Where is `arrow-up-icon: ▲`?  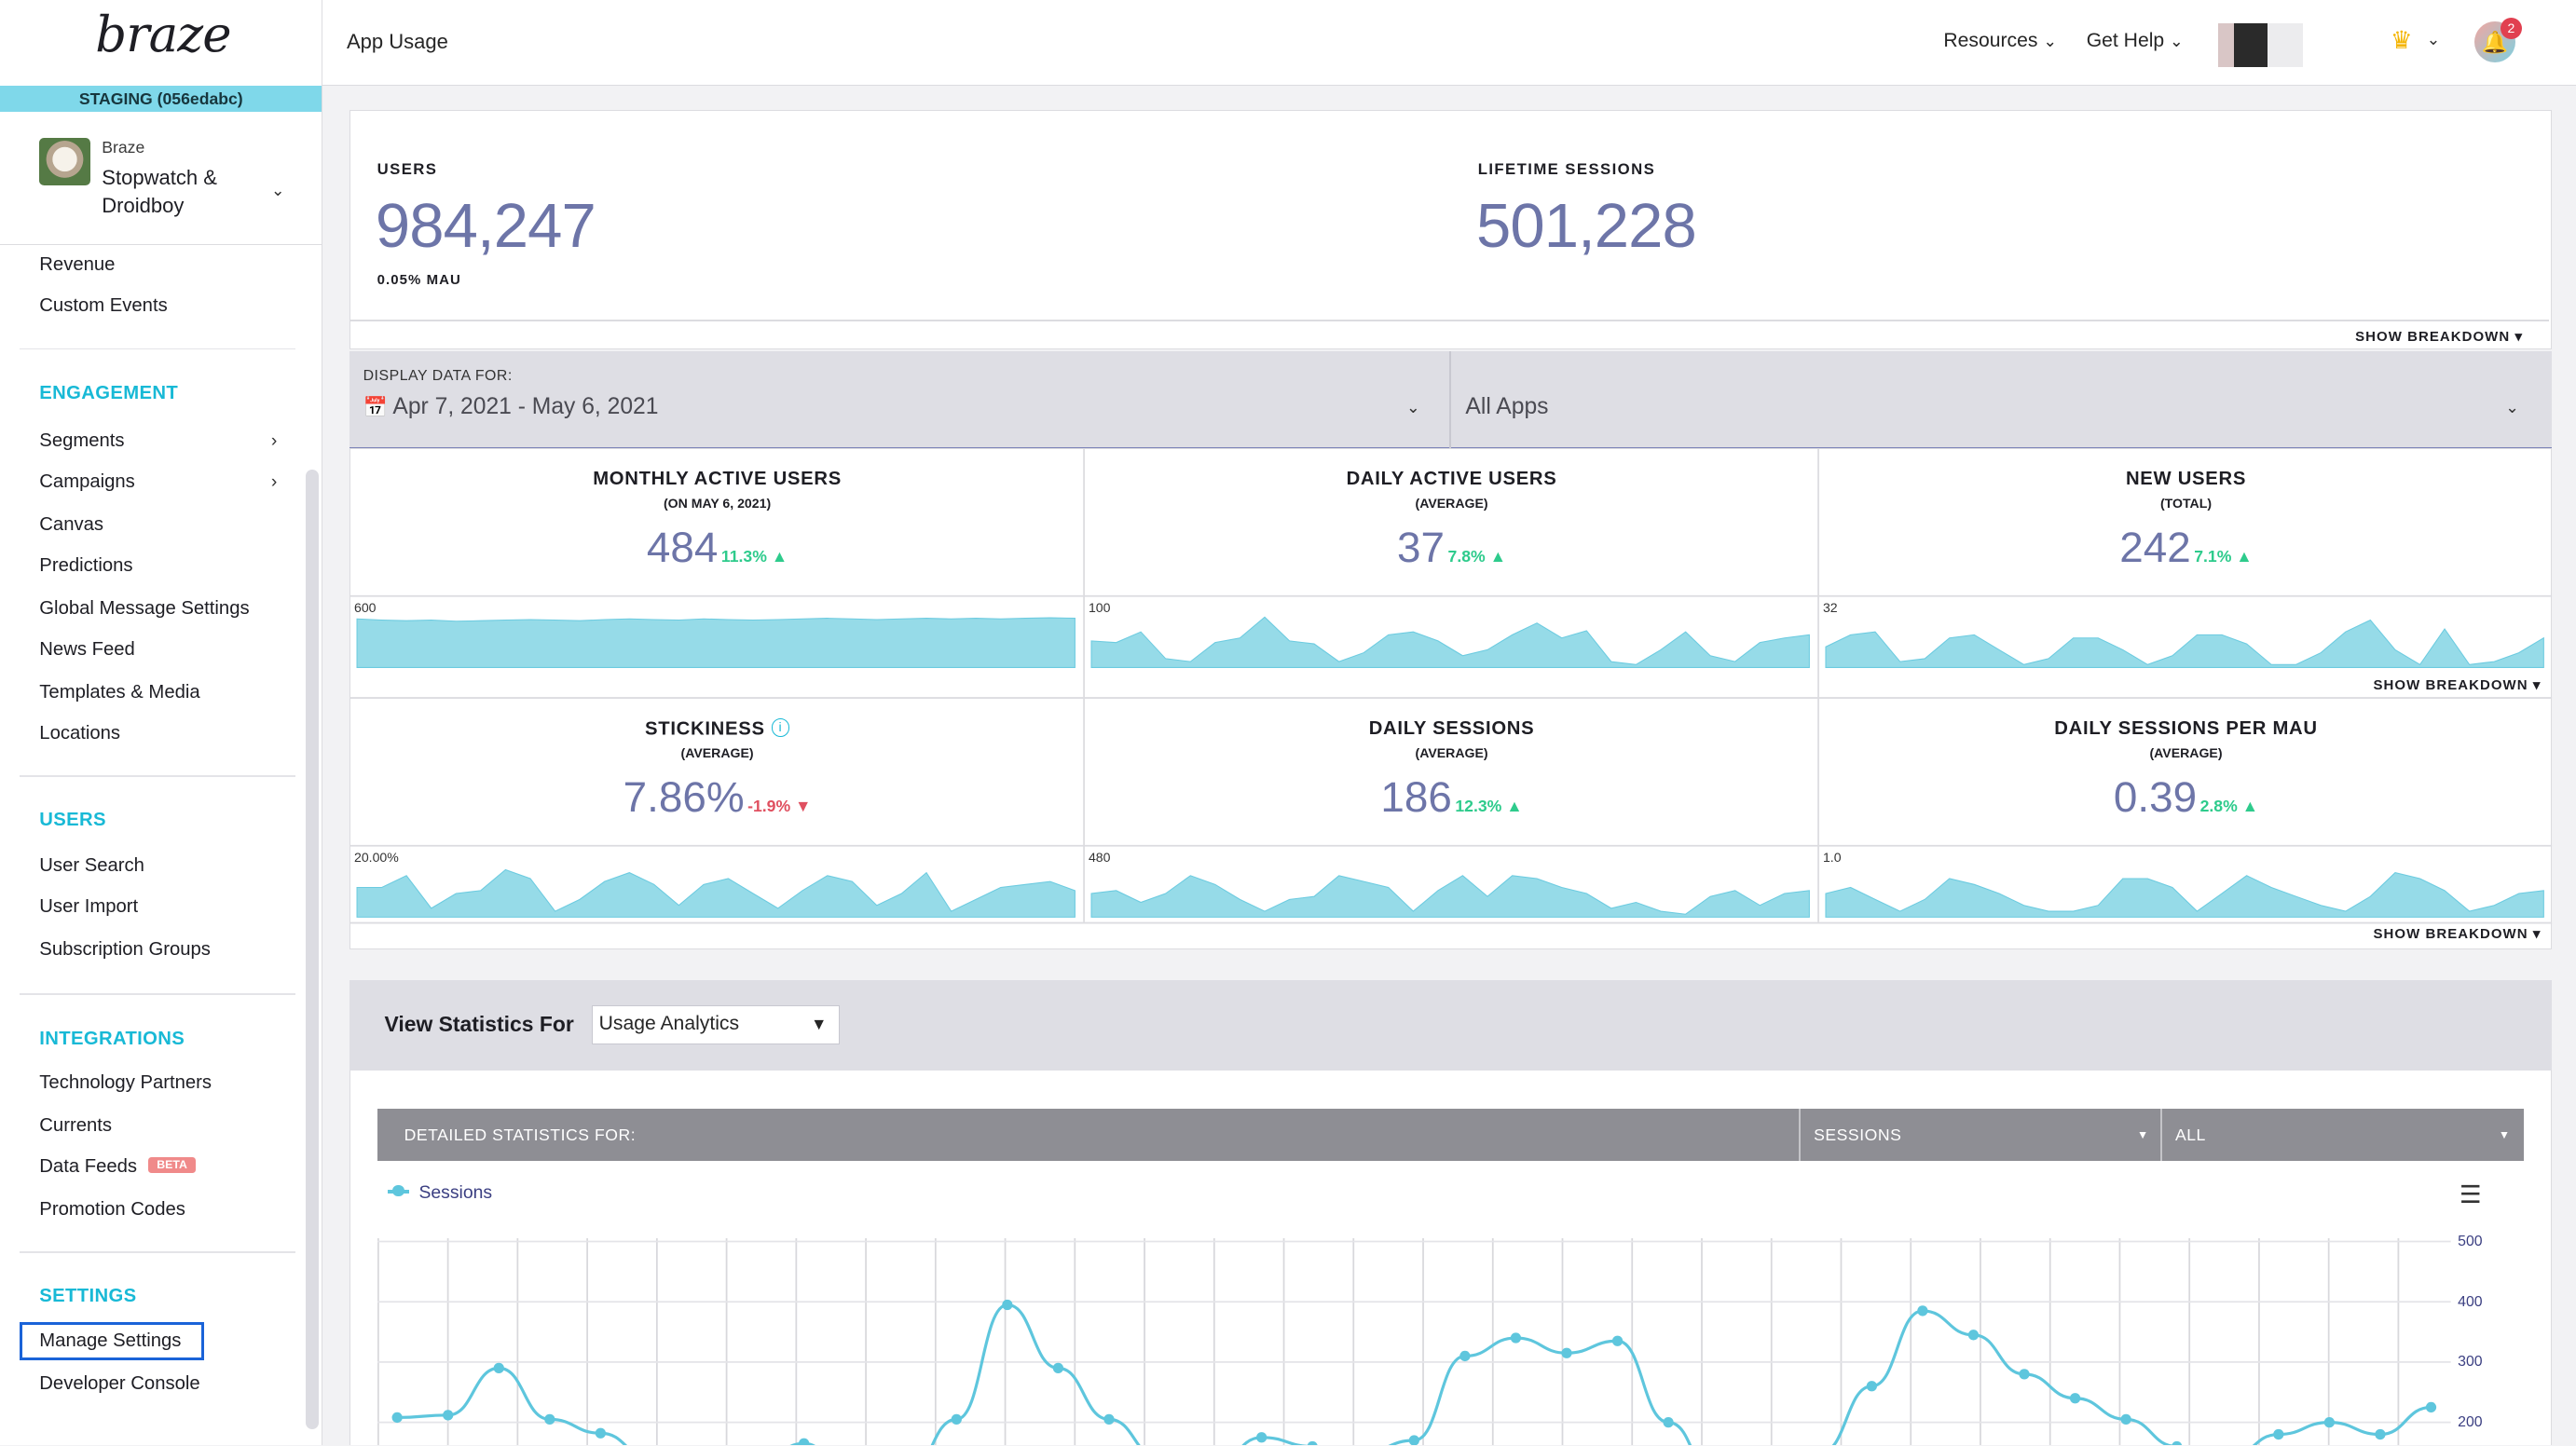 arrow-up-icon: ▲ is located at coordinates (1514, 805).